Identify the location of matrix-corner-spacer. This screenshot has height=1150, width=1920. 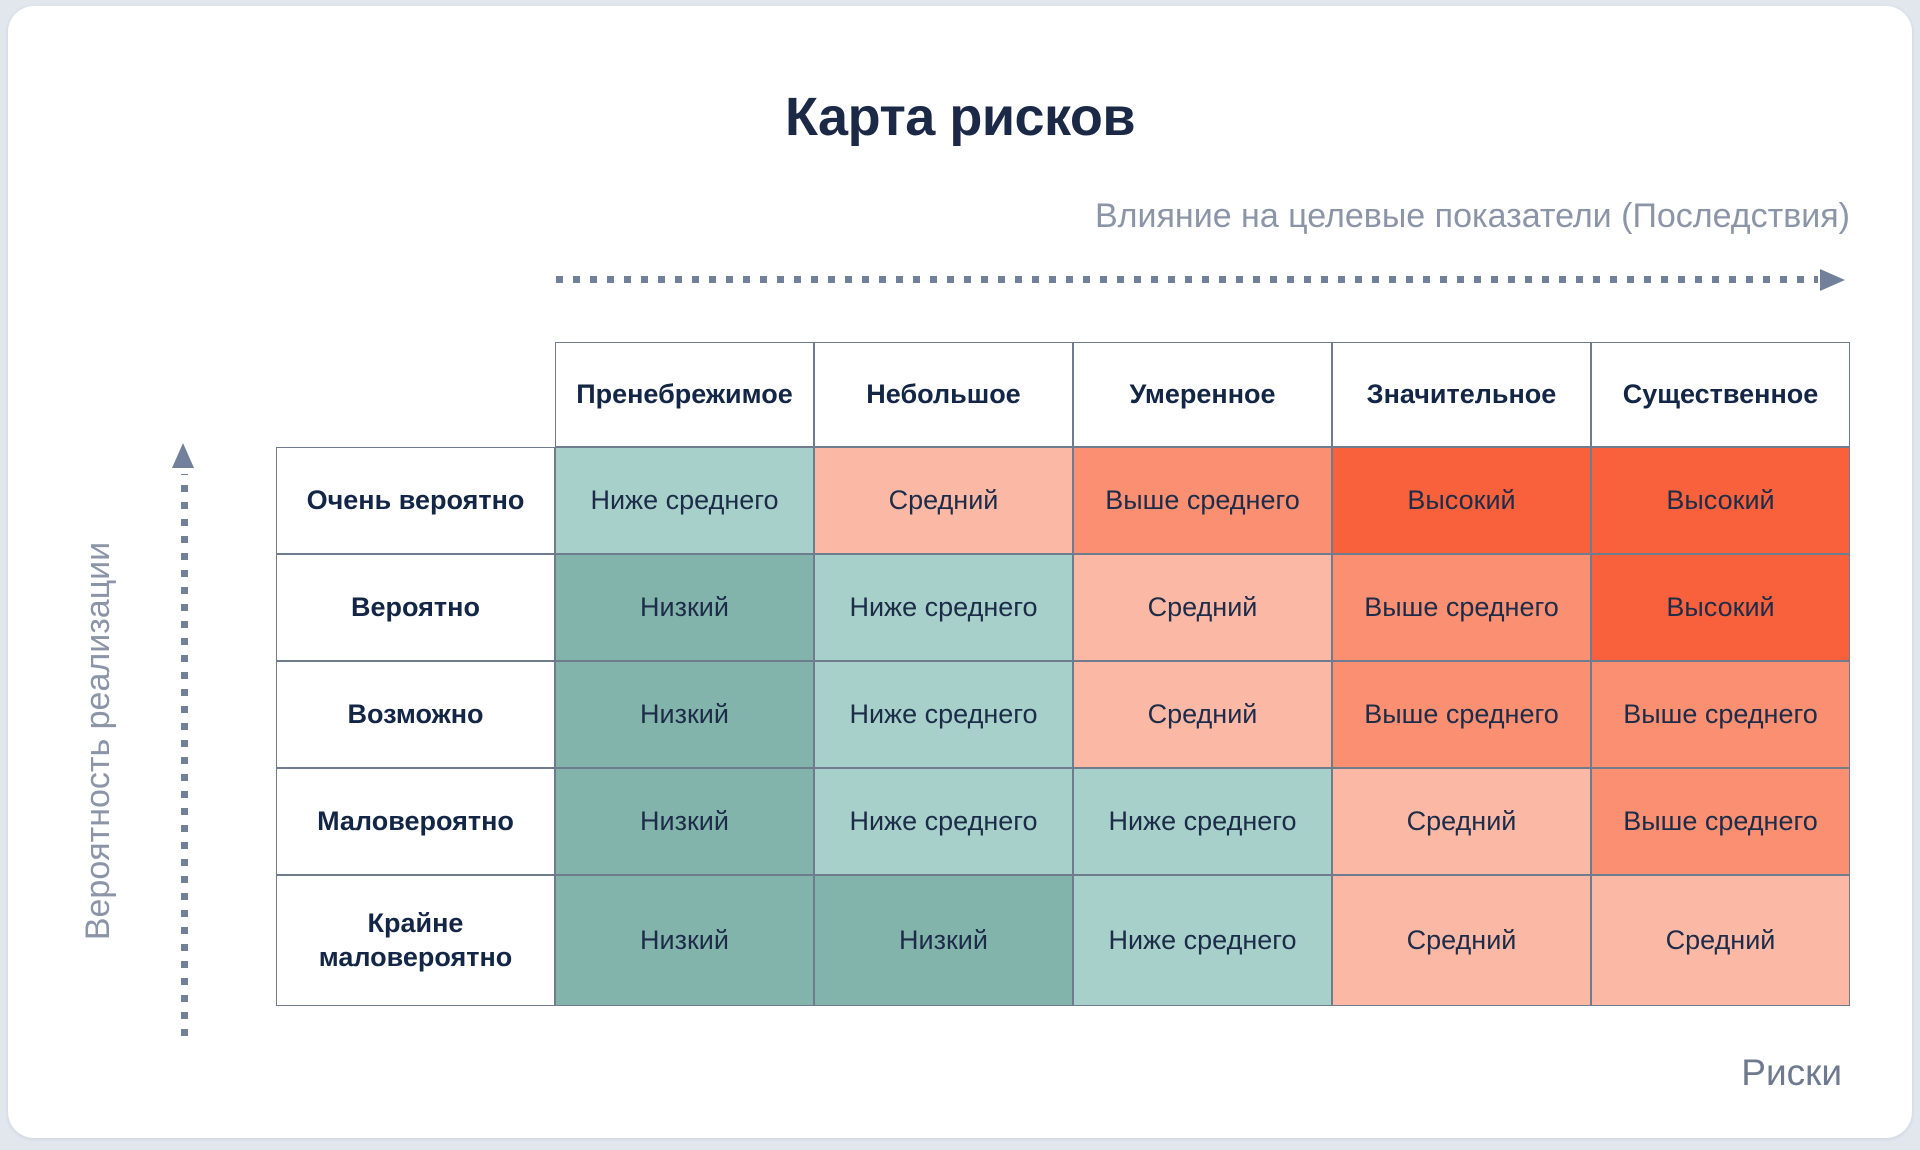
(415, 394).